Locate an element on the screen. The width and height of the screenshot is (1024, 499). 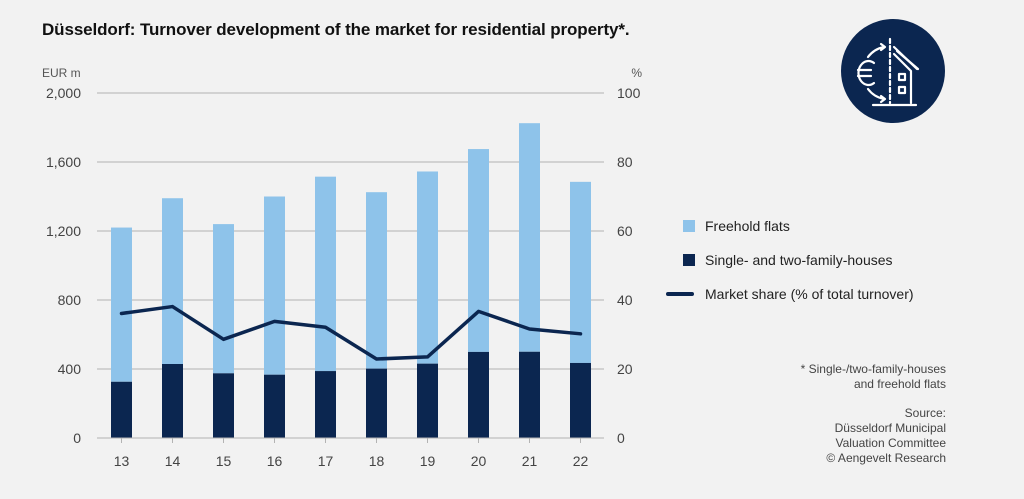
y2-tick-label: 20 is located at coordinates (625, 369).